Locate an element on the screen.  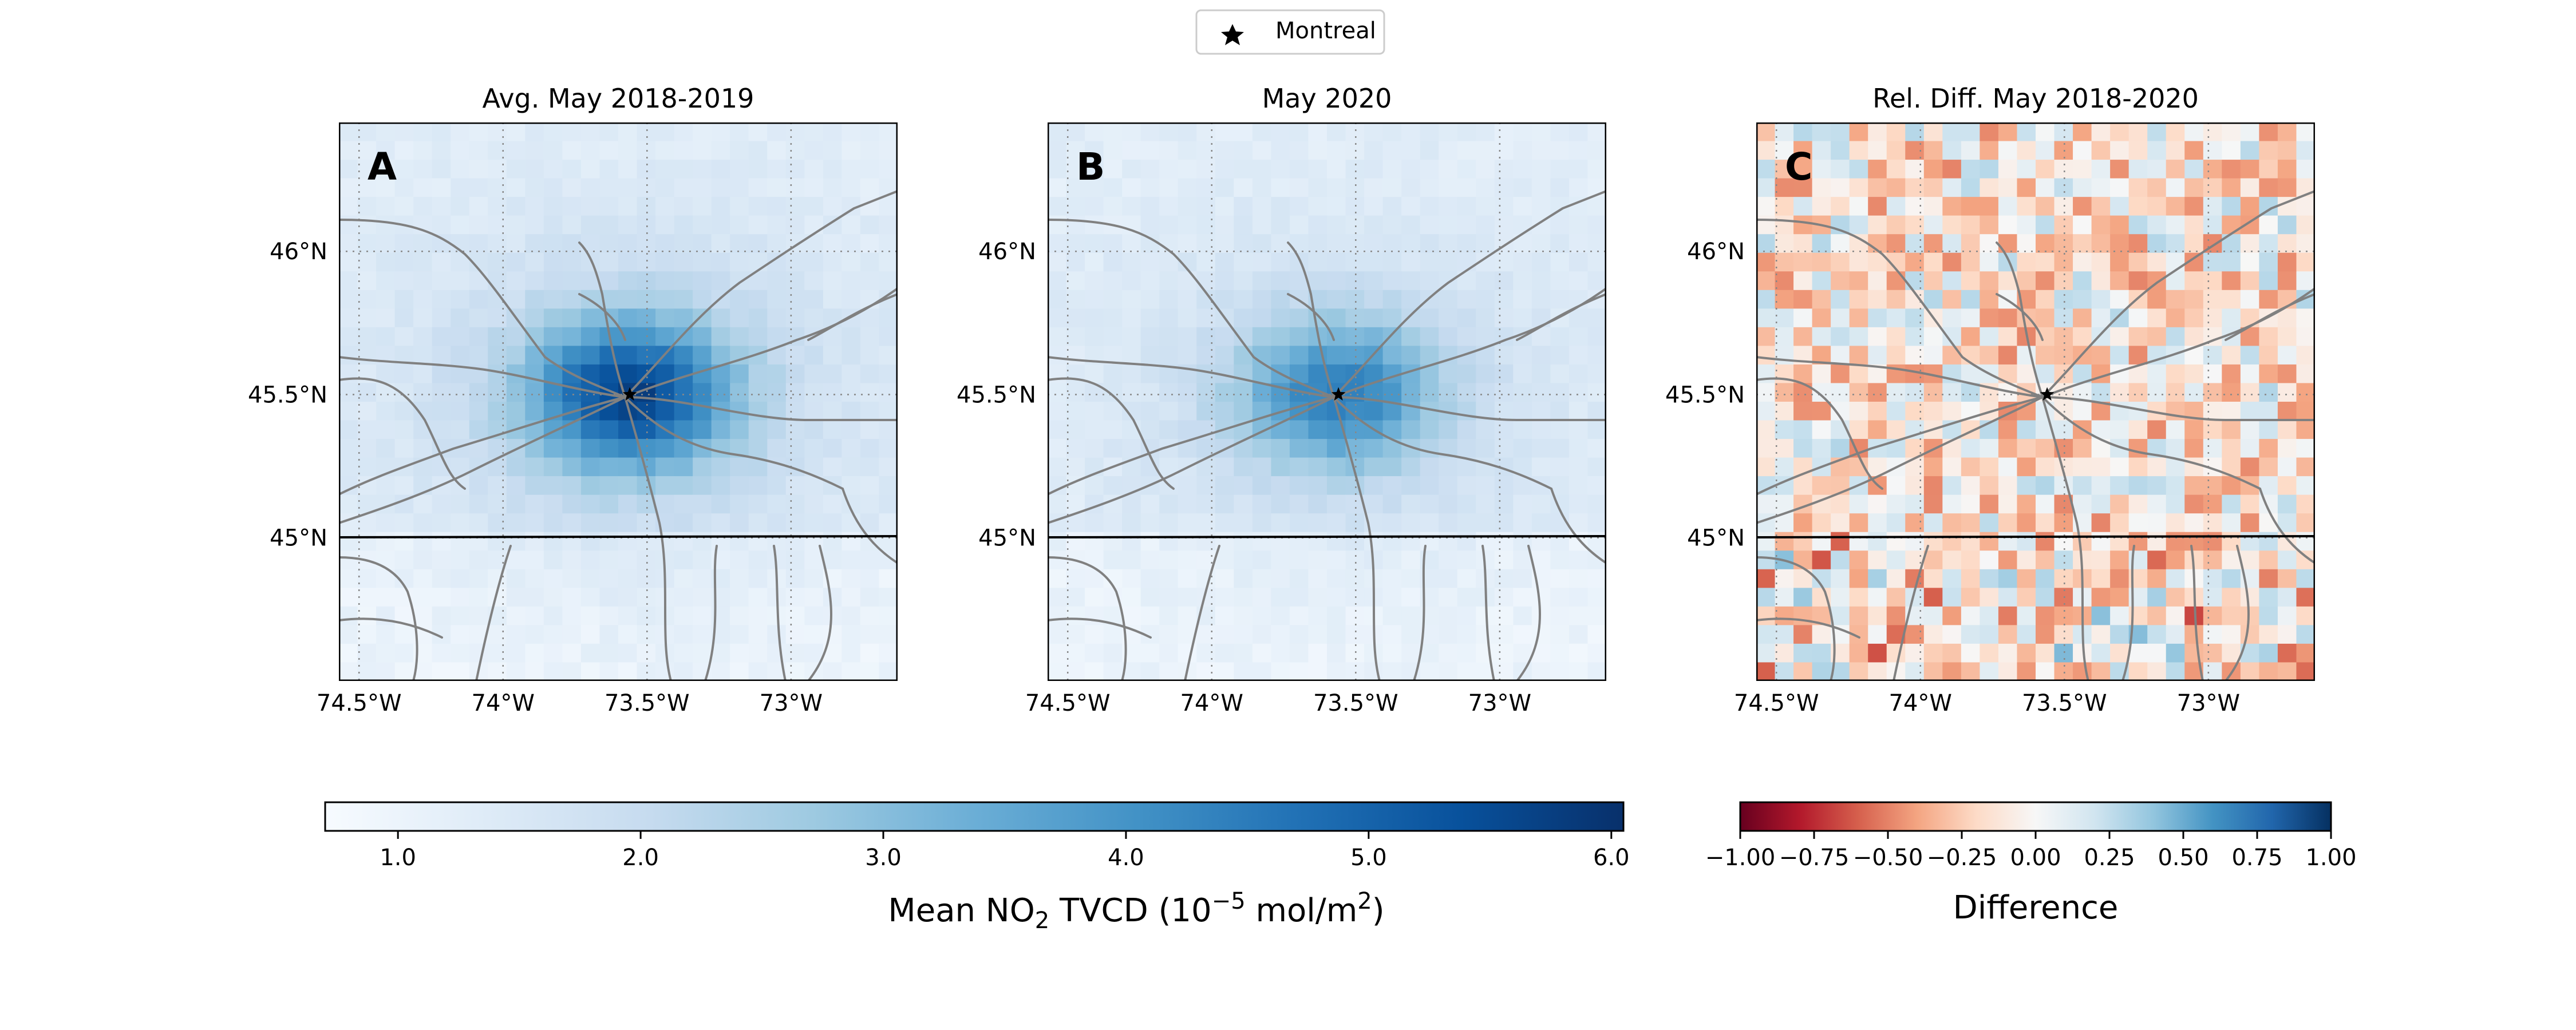
colorbar-no2-label: Mean NO2 TVCD (10−5 mol/m2) is located at coordinates (1136, 911).